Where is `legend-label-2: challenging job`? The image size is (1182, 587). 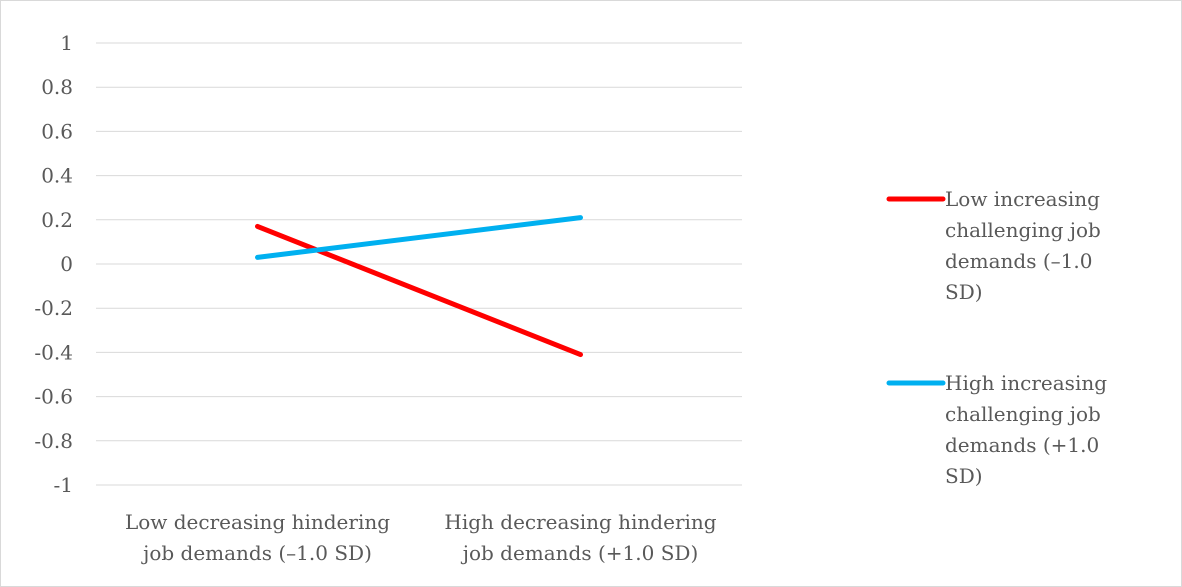
legend-label-2: challenging job is located at coordinates (1023, 414).